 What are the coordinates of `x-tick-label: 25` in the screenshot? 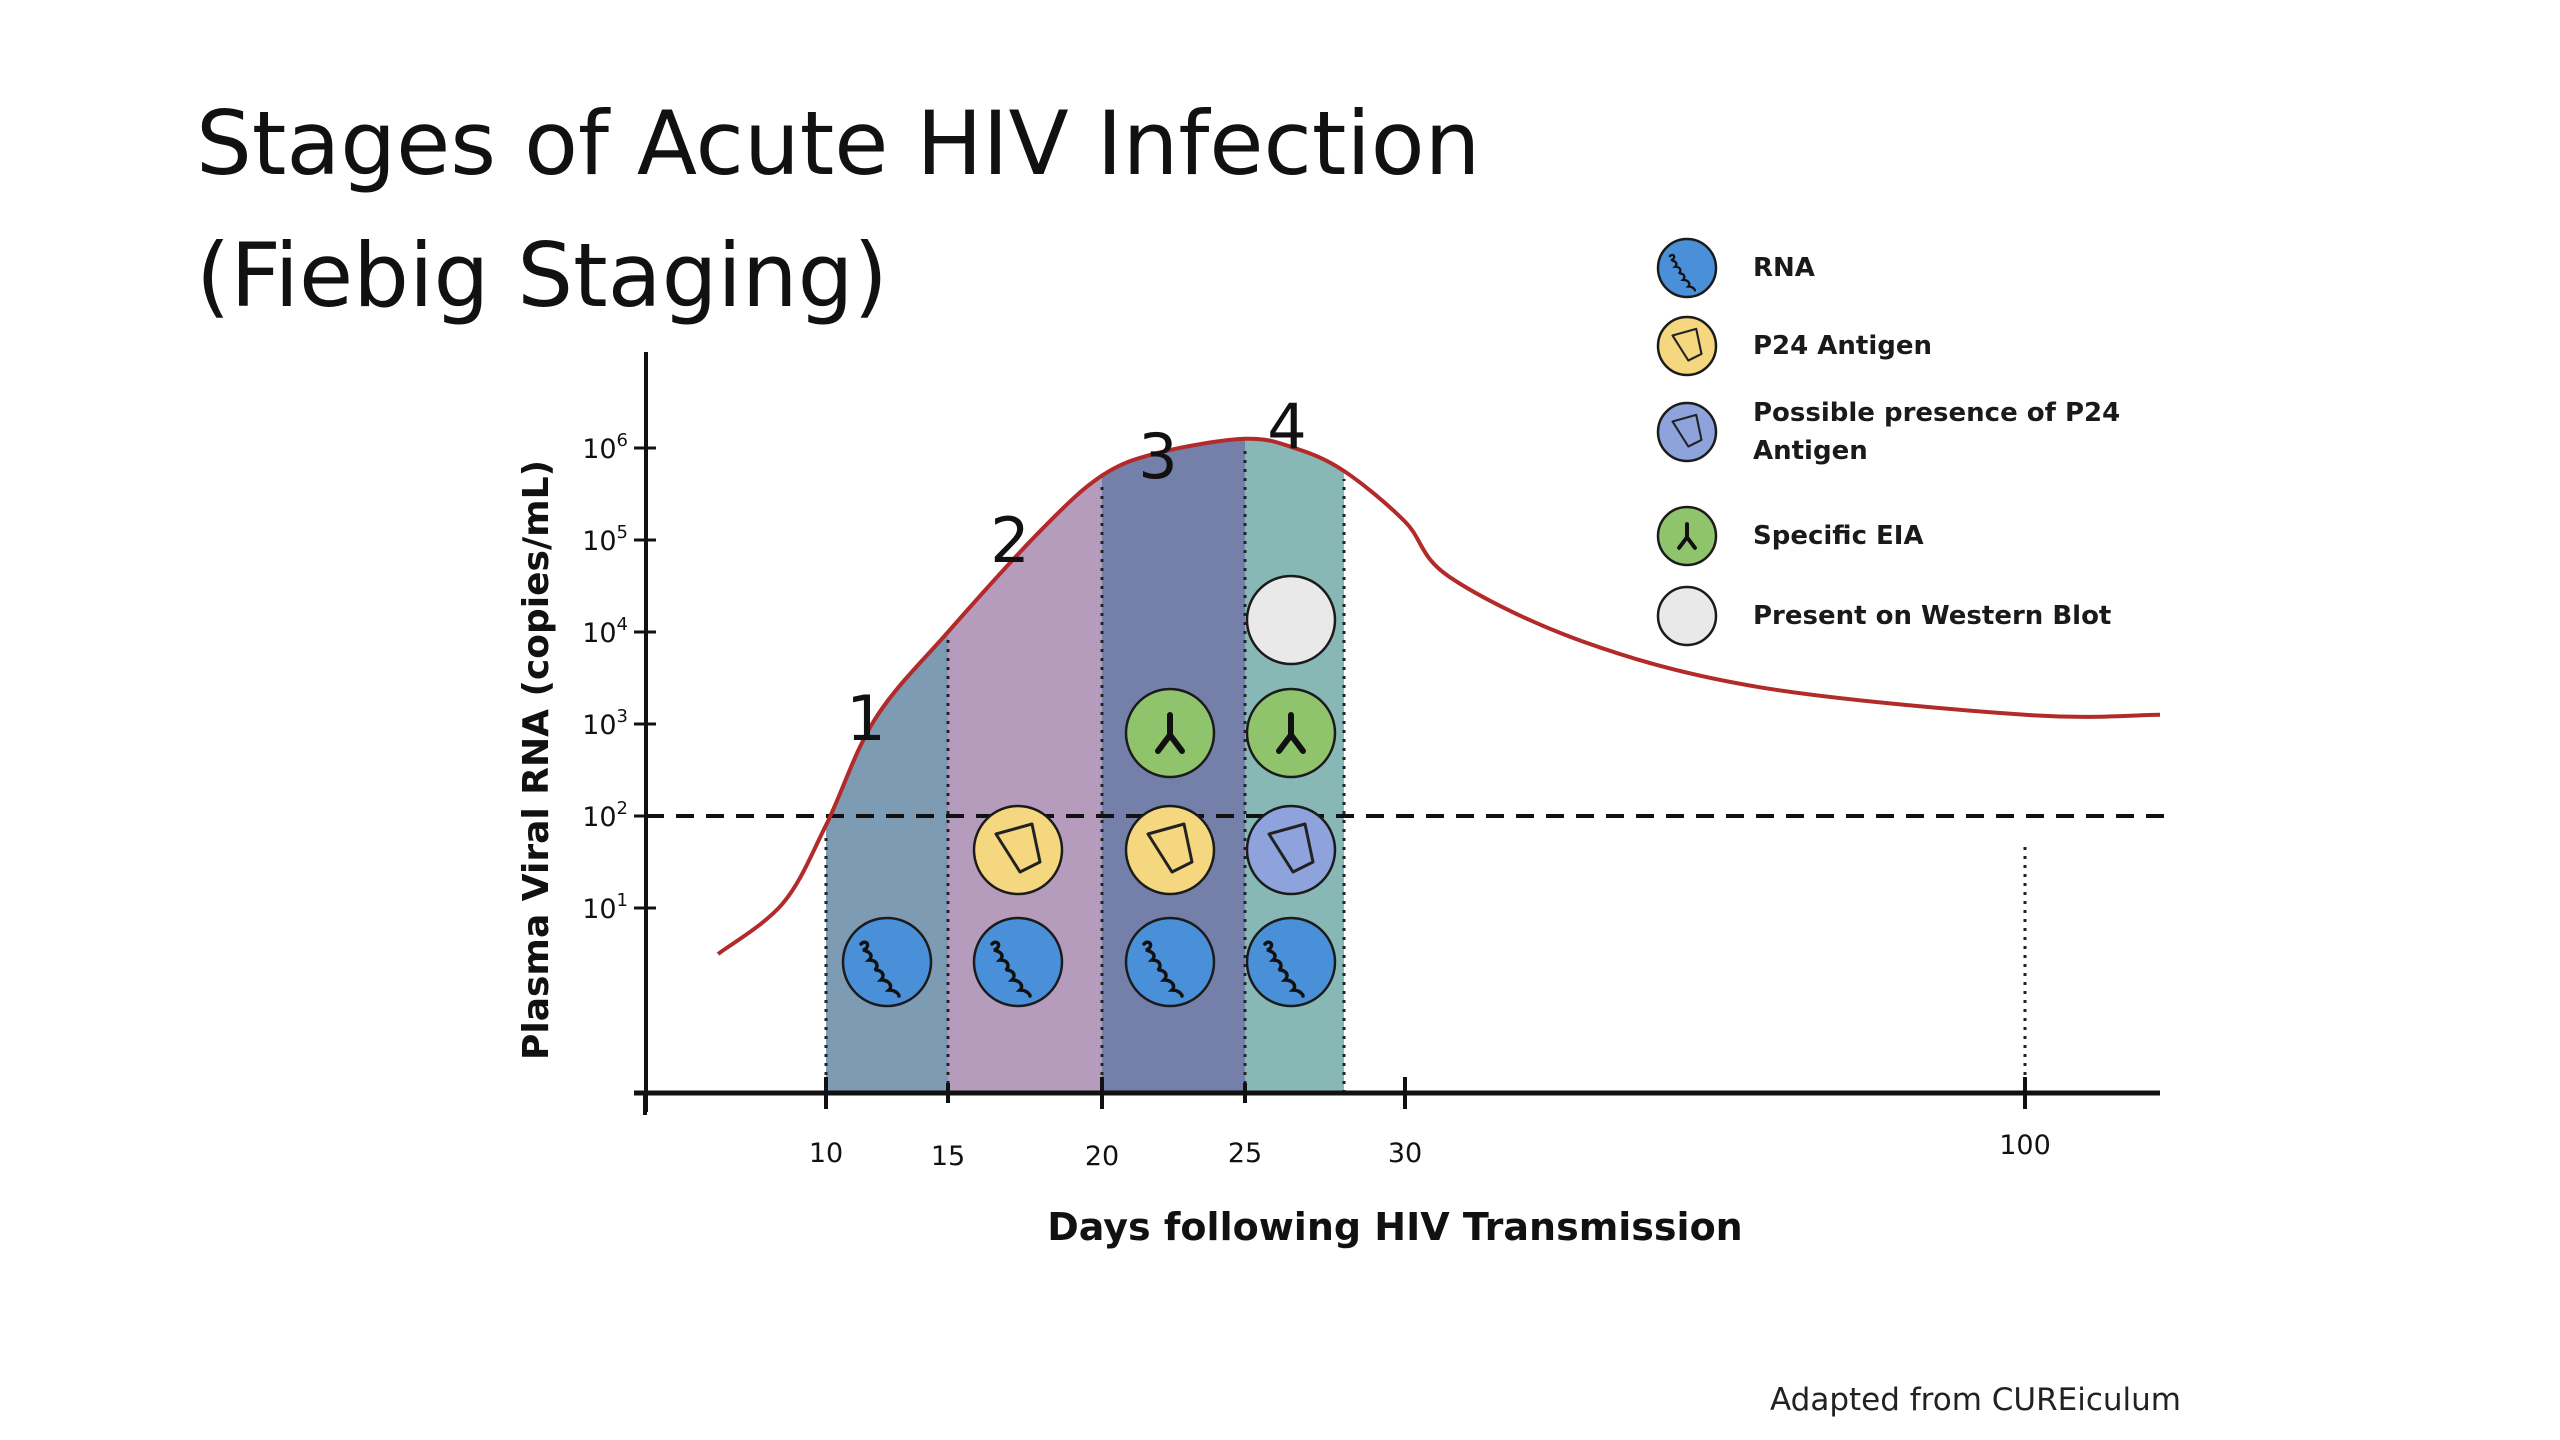 It's located at (1245, 1153).